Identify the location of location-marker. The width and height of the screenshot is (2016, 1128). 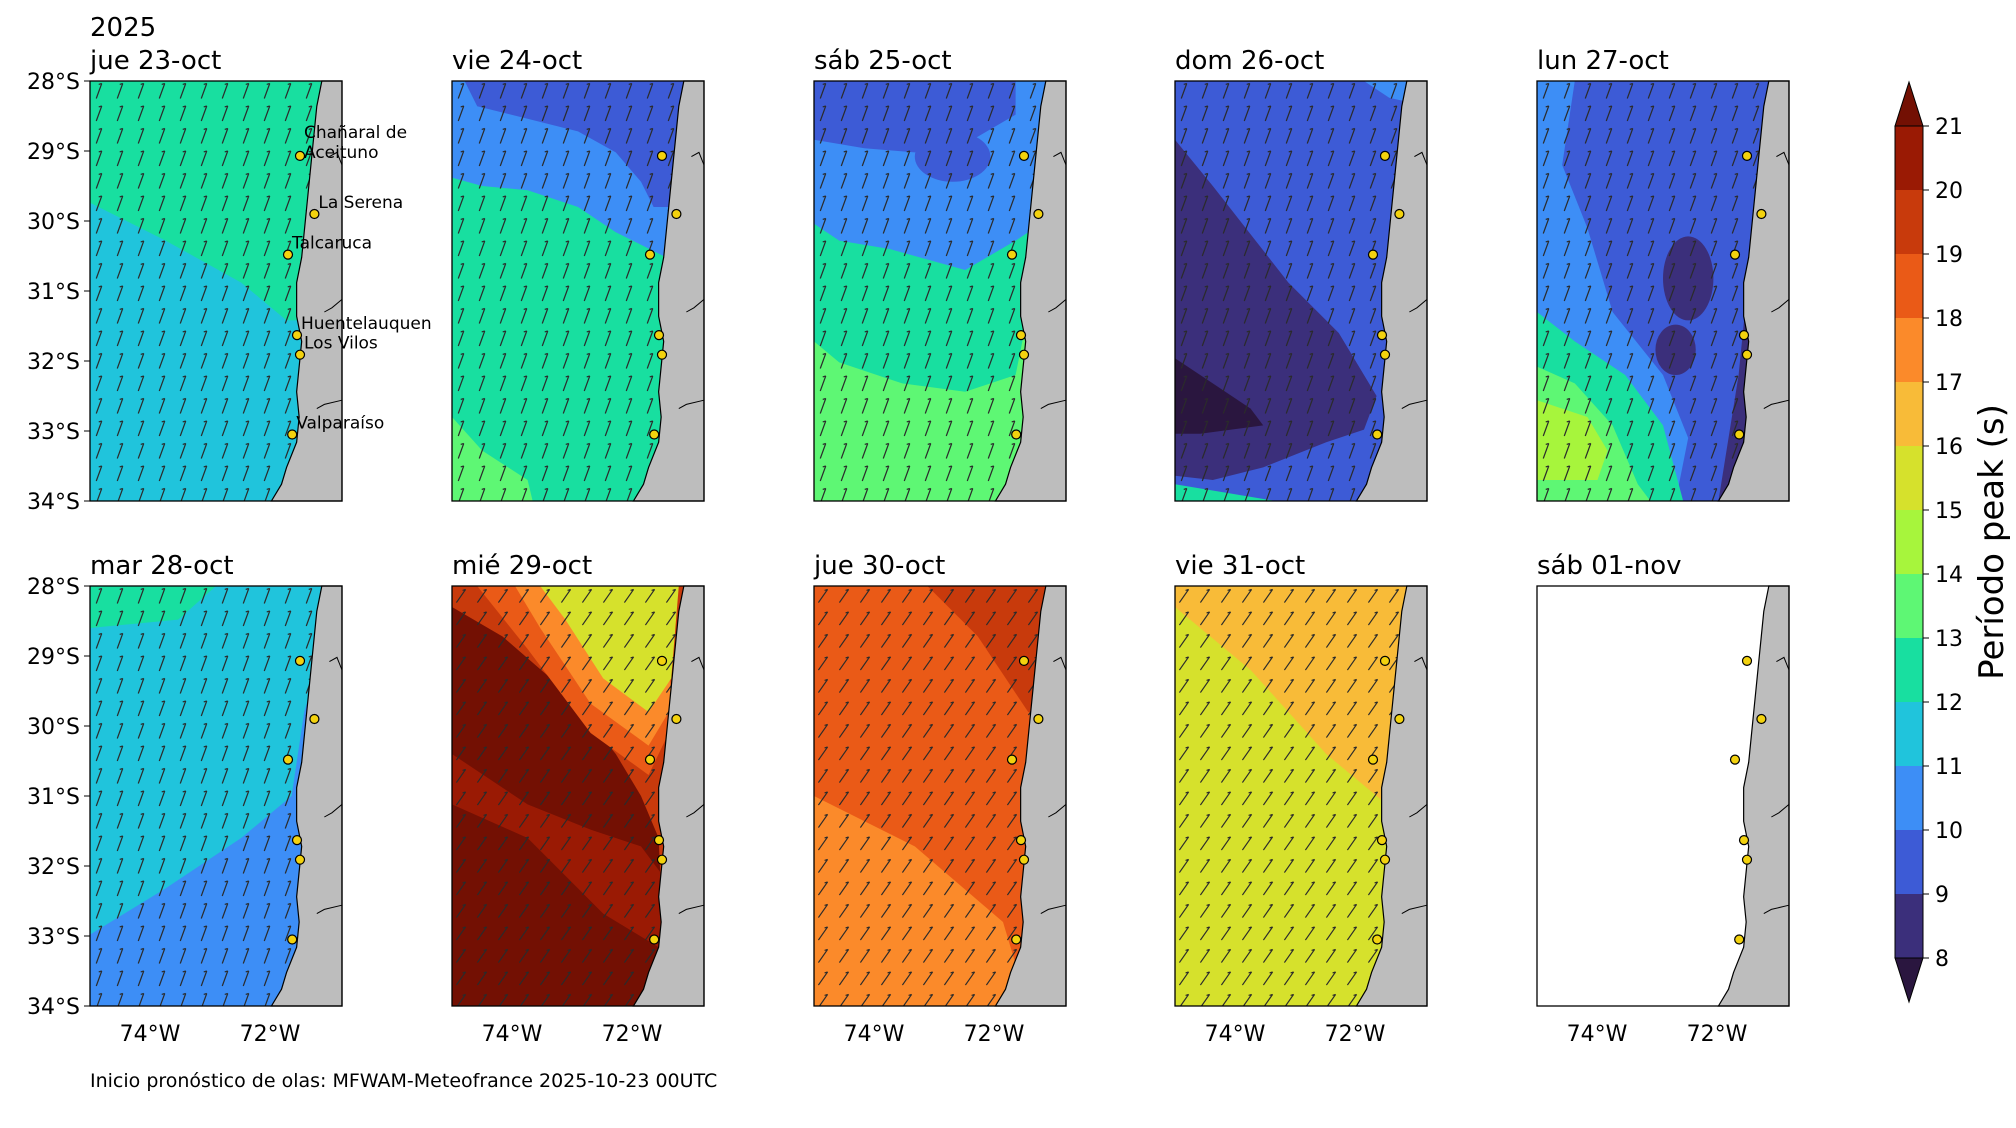
(662, 354).